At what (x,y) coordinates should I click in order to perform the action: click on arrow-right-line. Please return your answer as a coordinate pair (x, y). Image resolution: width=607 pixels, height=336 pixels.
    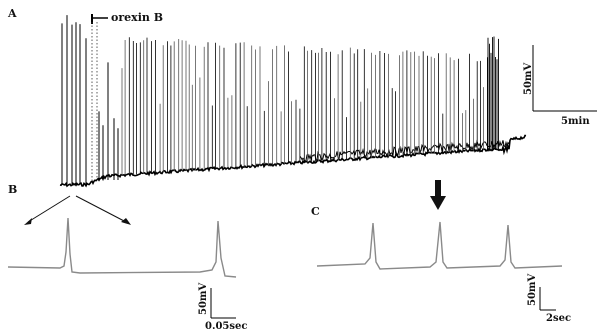
    Looking at the image, I should click on (101, 209).